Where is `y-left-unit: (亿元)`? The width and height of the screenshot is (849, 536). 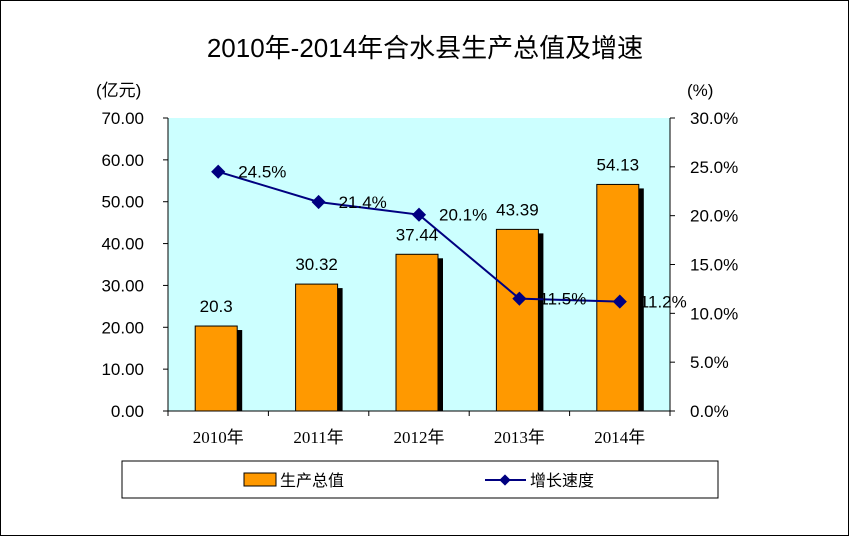
y-left-unit: (亿元) is located at coordinates (118, 90).